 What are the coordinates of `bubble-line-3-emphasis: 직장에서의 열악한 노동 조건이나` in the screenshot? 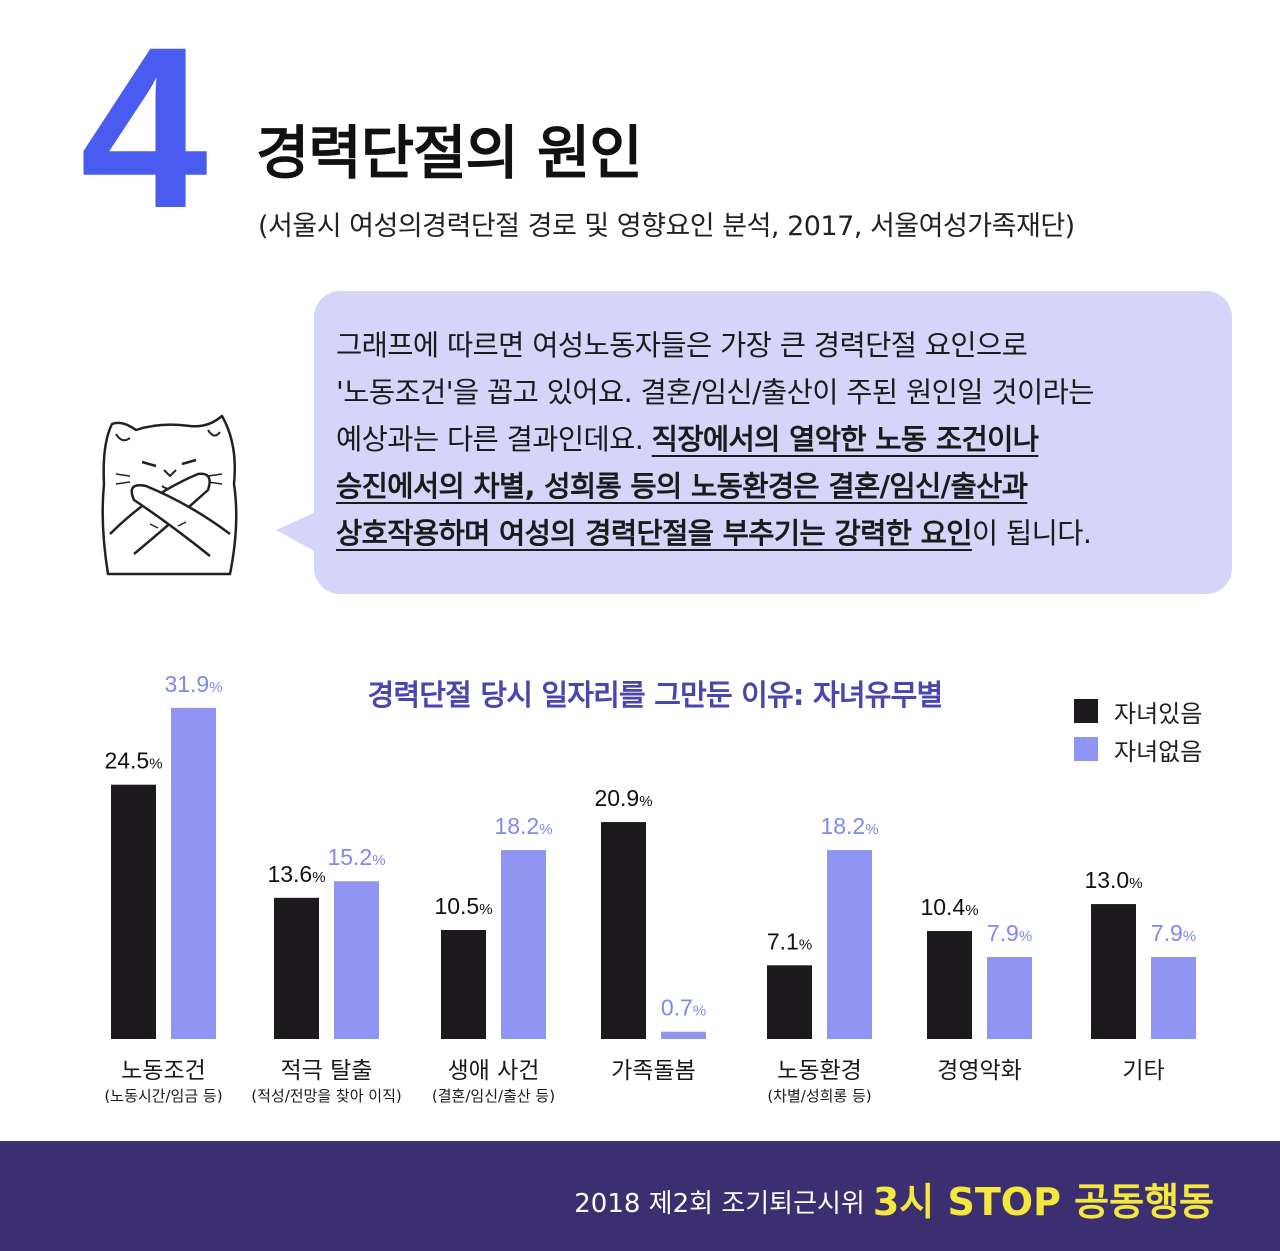 It's located at (845, 439).